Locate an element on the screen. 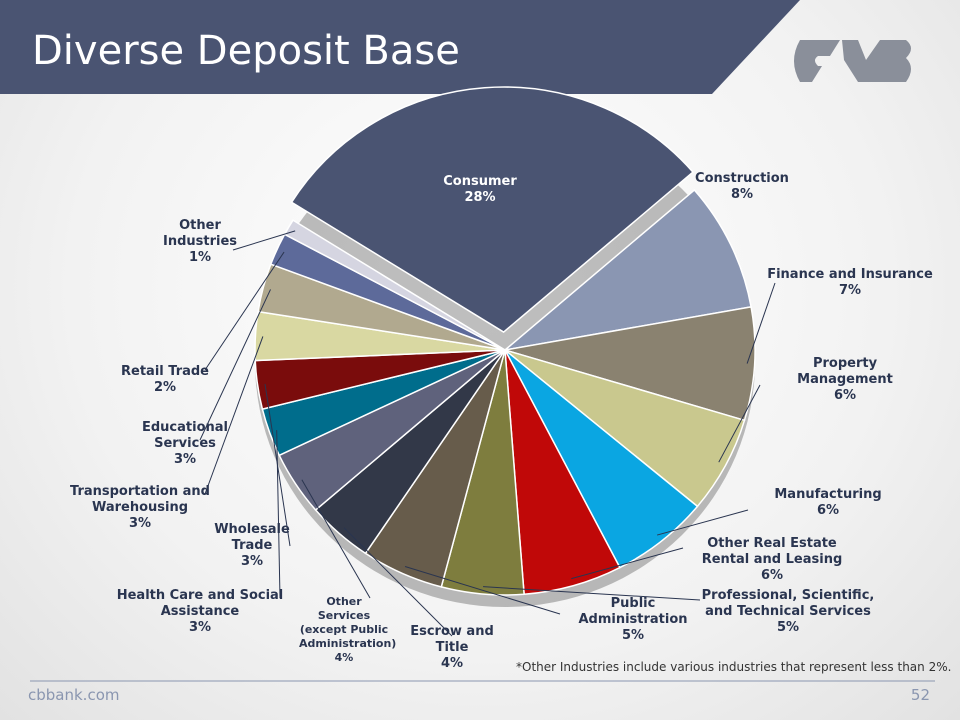 This screenshot has width=960, height=720. slice-label: Property Management 6% is located at coordinates (845, 380).